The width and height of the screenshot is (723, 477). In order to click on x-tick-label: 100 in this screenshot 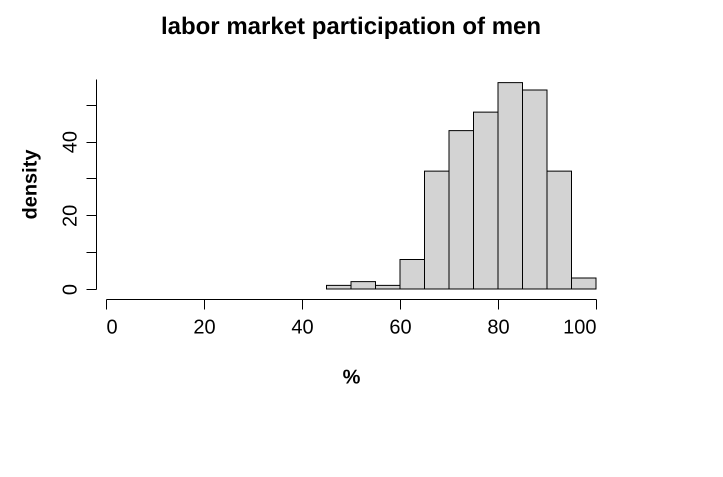, I will do `click(579, 327)`.